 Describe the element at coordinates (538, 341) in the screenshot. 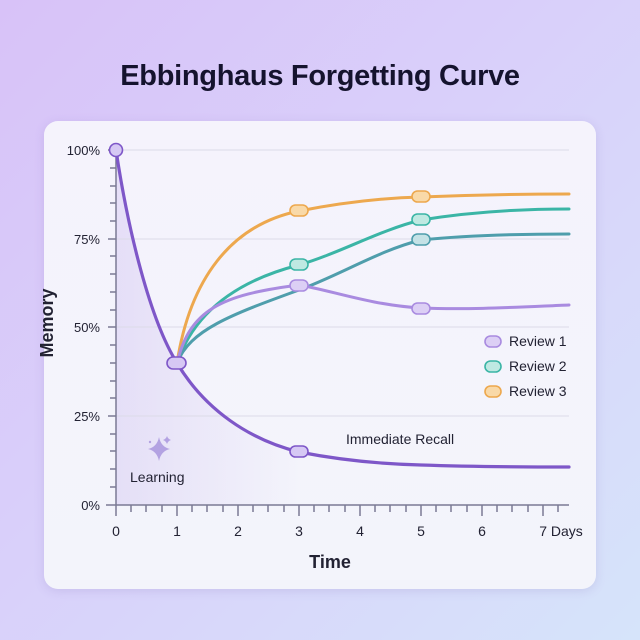

I see `legend-label-review1: Review 1` at that location.